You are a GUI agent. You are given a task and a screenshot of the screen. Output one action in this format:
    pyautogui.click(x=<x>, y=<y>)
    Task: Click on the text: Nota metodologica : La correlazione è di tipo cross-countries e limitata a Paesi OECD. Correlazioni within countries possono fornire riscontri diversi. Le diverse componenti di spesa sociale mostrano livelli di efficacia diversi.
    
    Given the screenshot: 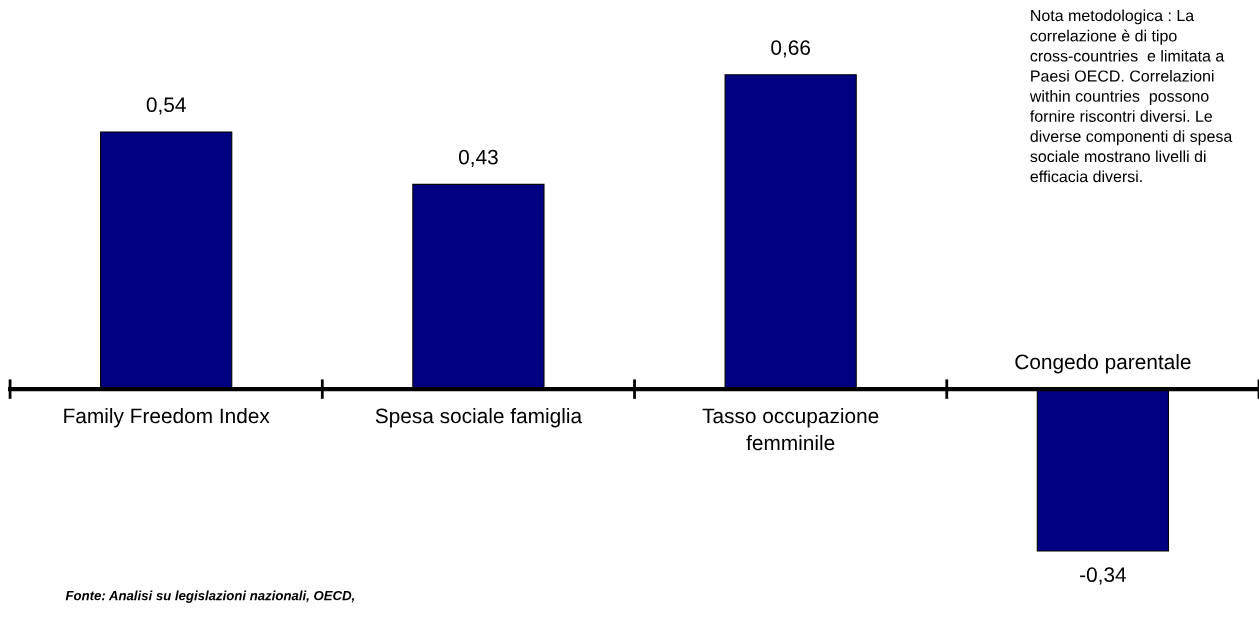 What is the action you would take?
    pyautogui.click(x=1131, y=96)
    